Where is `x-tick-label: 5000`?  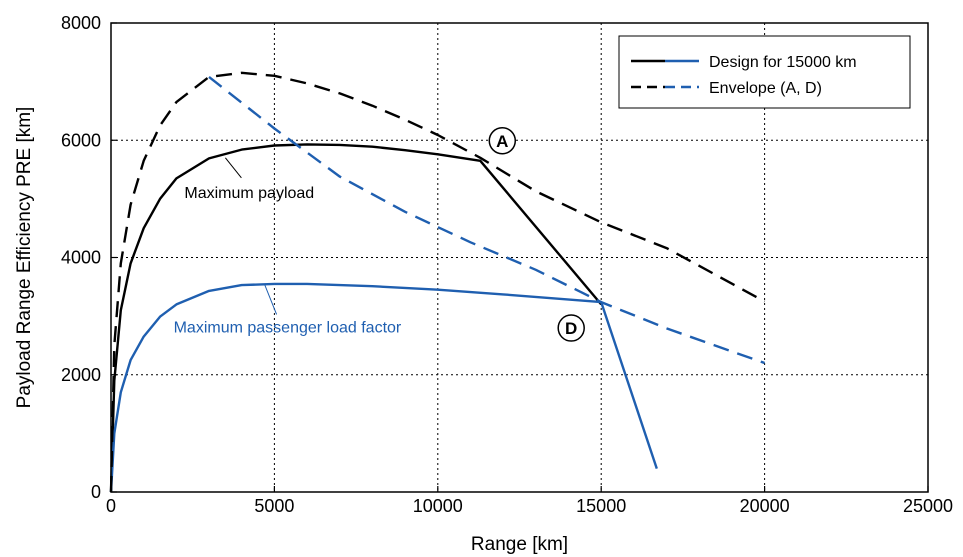 x-tick-label: 5000 is located at coordinates (274, 506).